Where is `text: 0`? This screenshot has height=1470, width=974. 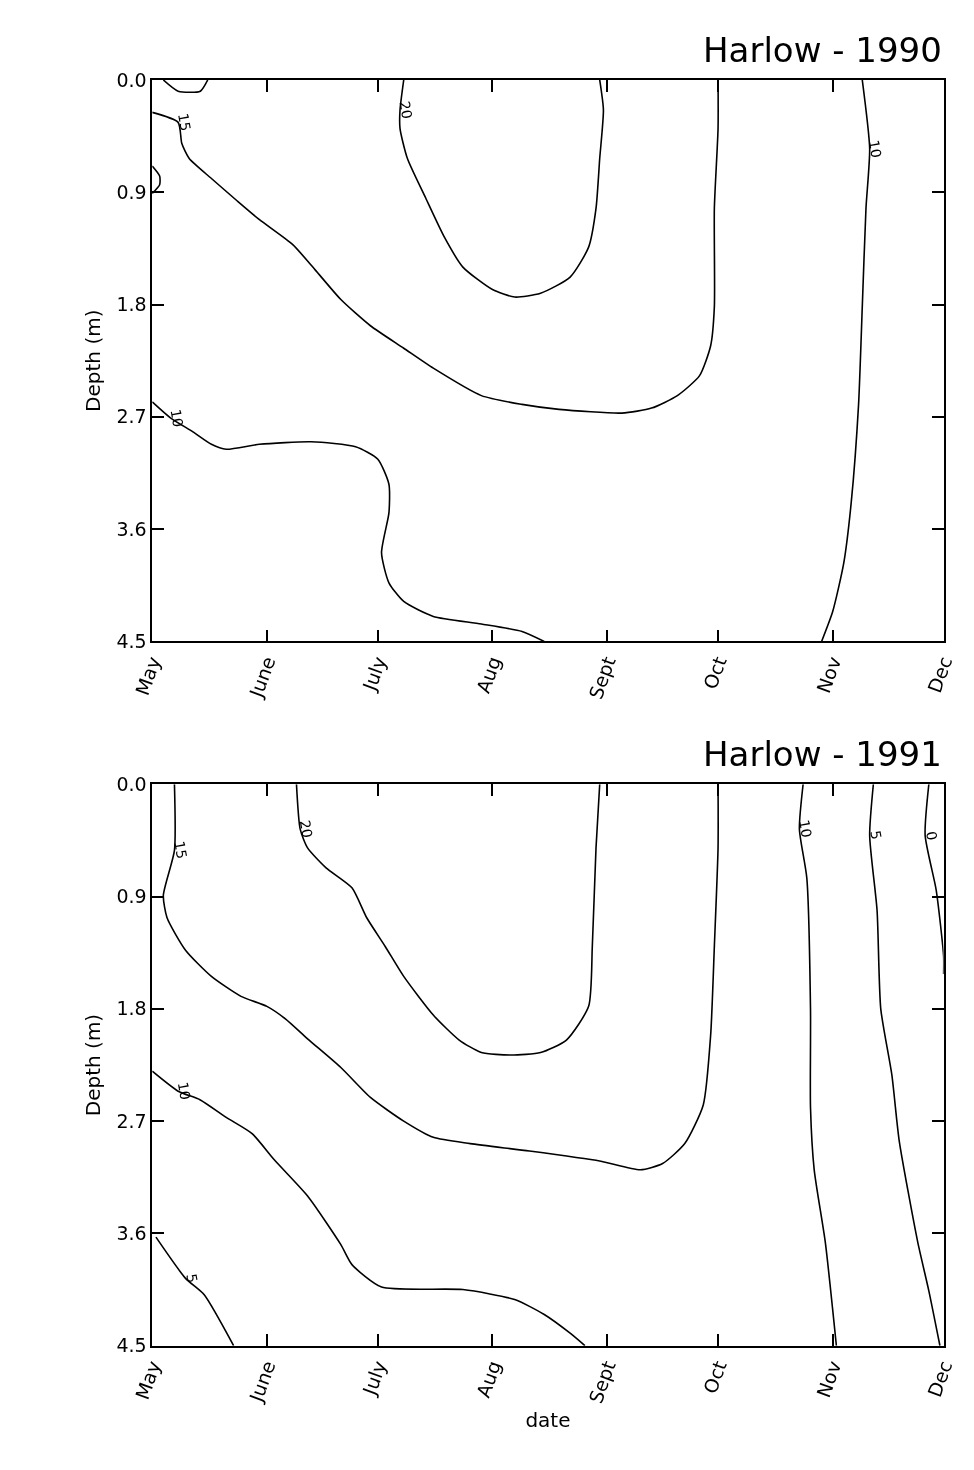
text: 0 is located at coordinates (931, 835).